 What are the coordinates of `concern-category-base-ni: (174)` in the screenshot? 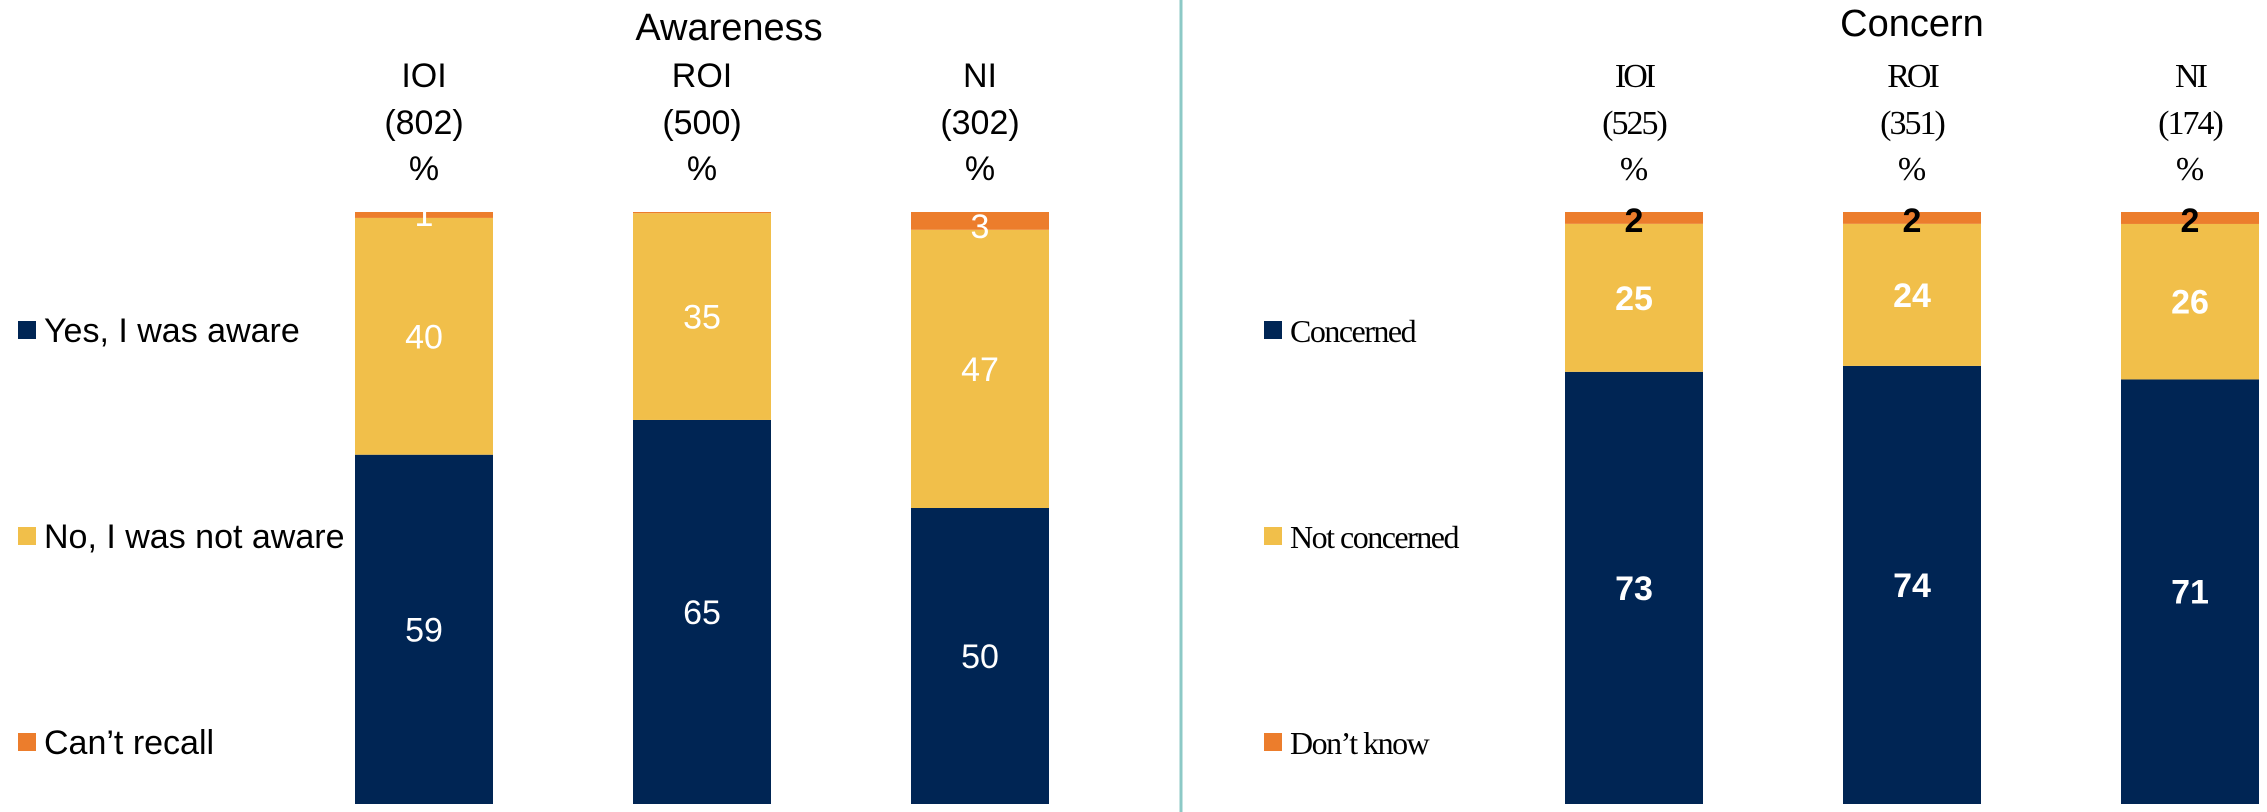 It's located at (2190, 123).